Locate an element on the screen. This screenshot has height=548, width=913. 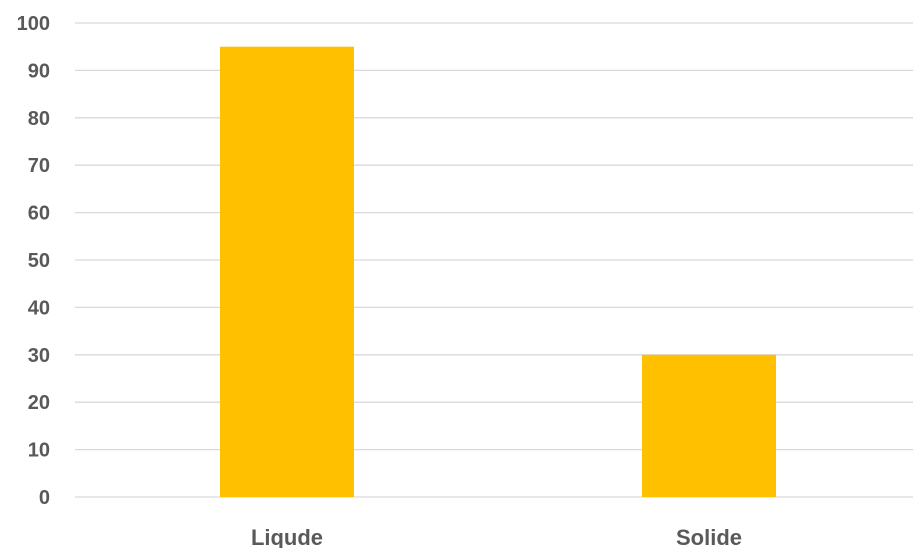
x-category-label: Solide is located at coordinates (709, 536).